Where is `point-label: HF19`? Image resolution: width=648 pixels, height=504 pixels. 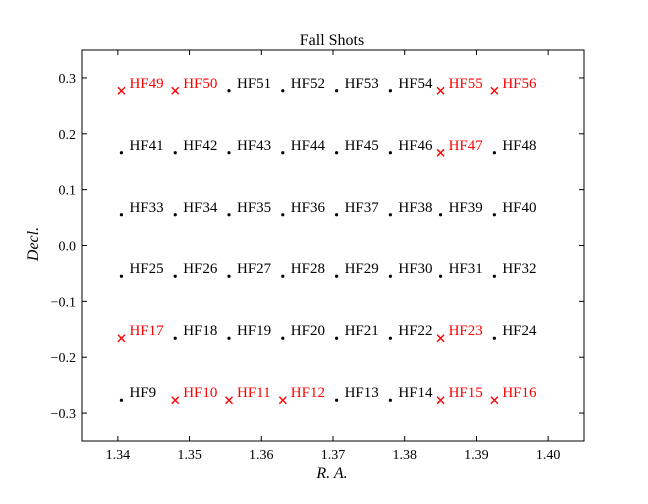
point-label: HF19 is located at coordinates (254, 331).